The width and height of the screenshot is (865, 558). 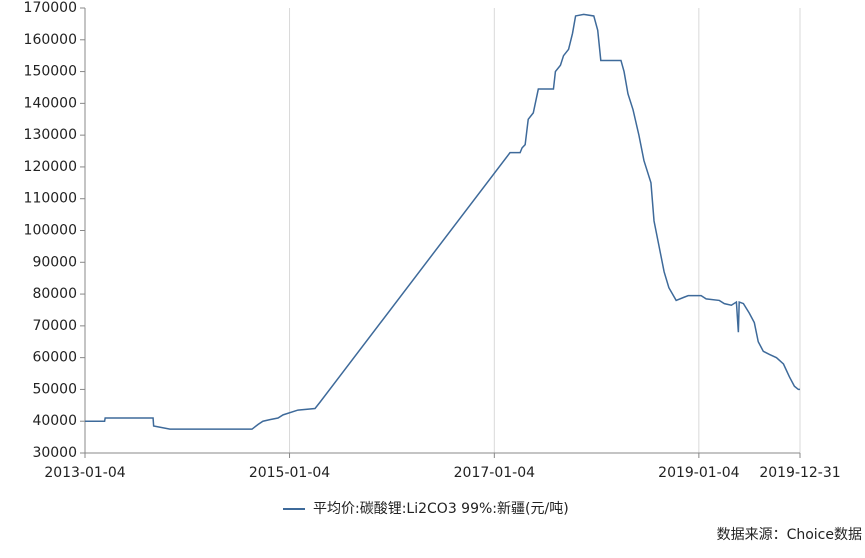 I want to click on y-tick-label: 130000, so click(x=50, y=135).